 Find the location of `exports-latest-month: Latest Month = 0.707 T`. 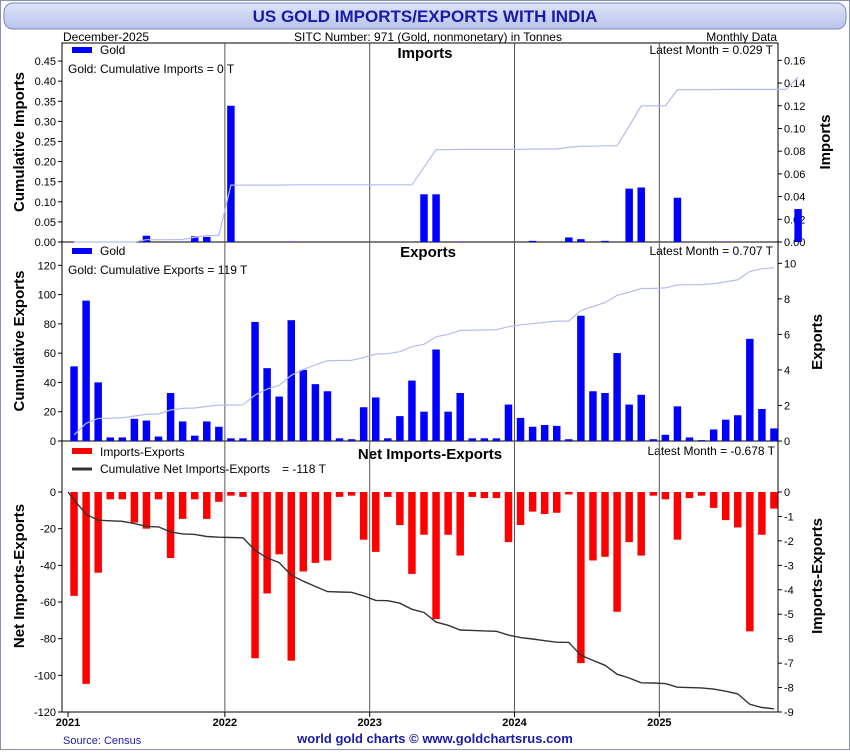

exports-latest-month: Latest Month = 0.707 T is located at coordinates (711, 251).